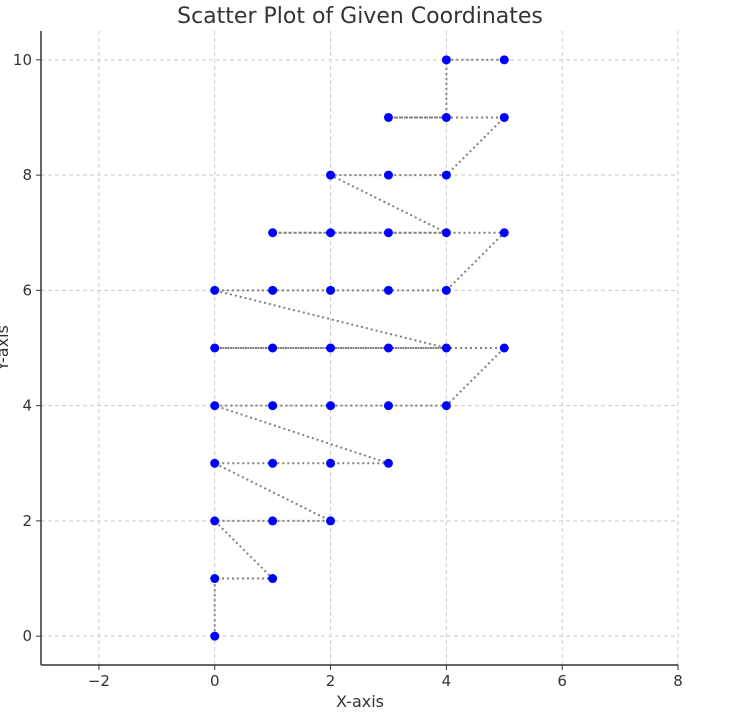  I want to click on x-tick-label: 4, so click(447, 681).